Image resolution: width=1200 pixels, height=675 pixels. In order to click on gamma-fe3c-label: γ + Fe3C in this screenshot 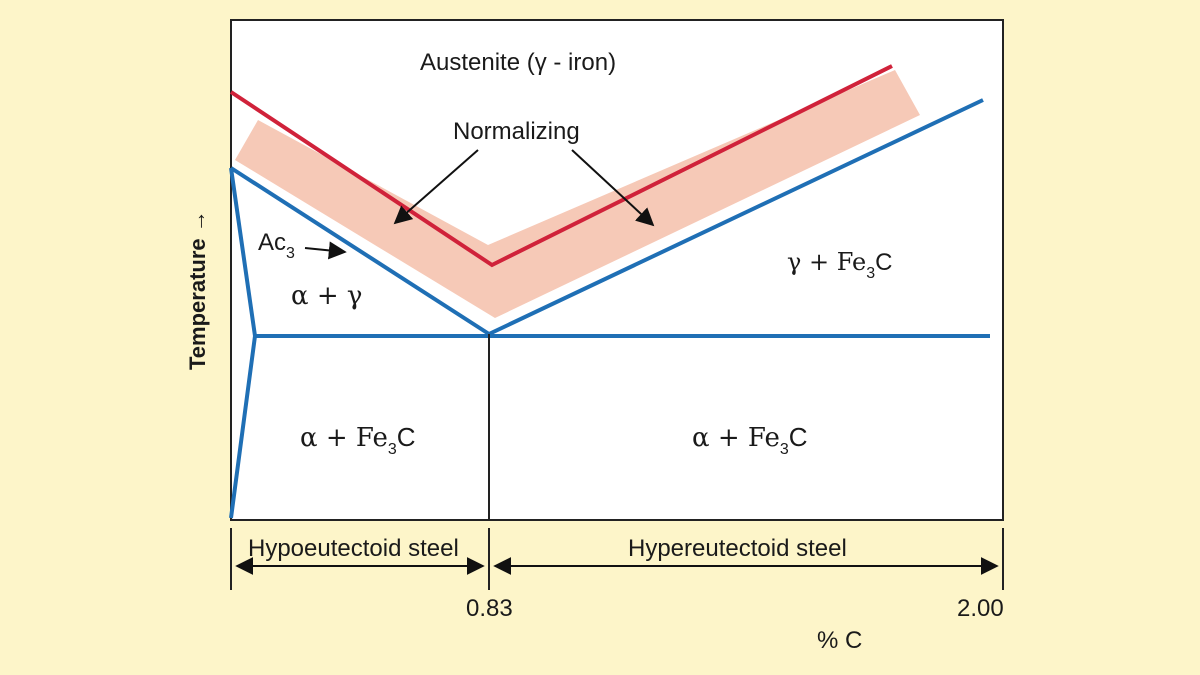, I will do `click(840, 265)`.